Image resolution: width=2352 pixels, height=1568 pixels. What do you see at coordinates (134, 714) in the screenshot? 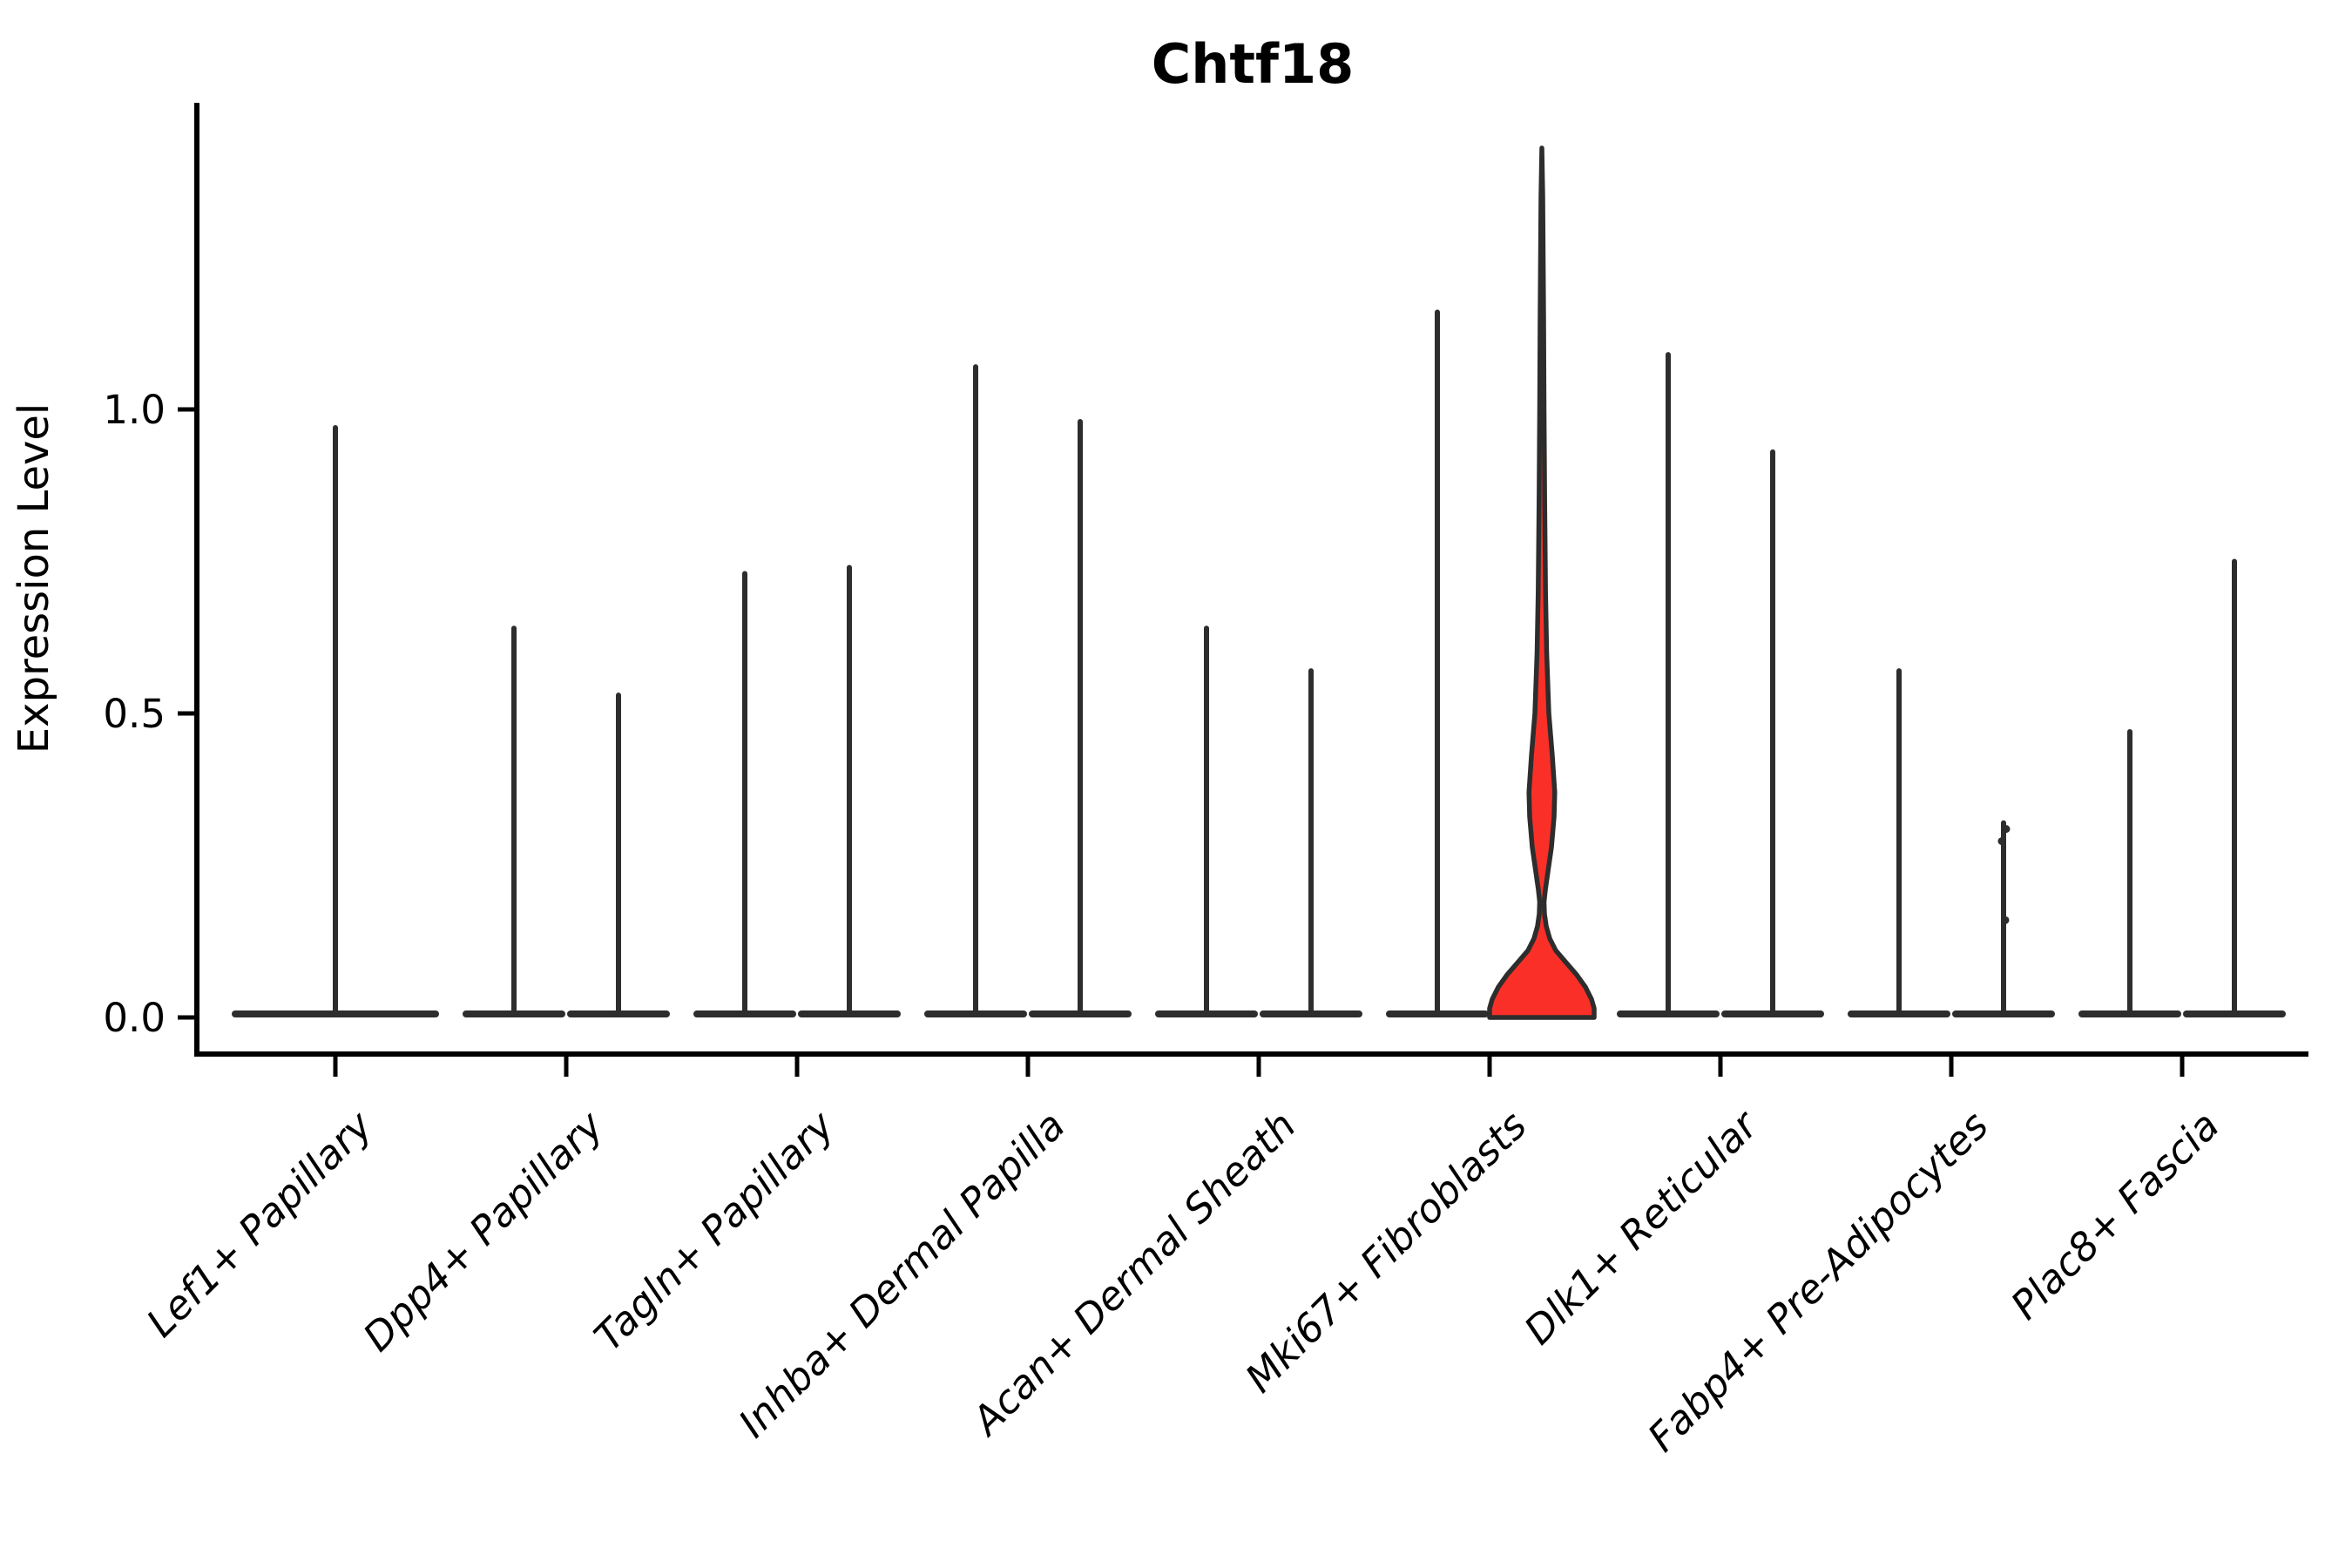
I see `y-tick-label: 0.5` at bounding box center [134, 714].